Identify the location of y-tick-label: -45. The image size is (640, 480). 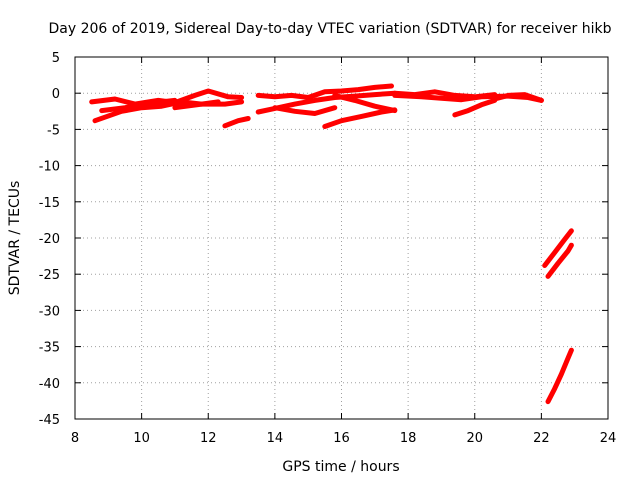
(49, 420).